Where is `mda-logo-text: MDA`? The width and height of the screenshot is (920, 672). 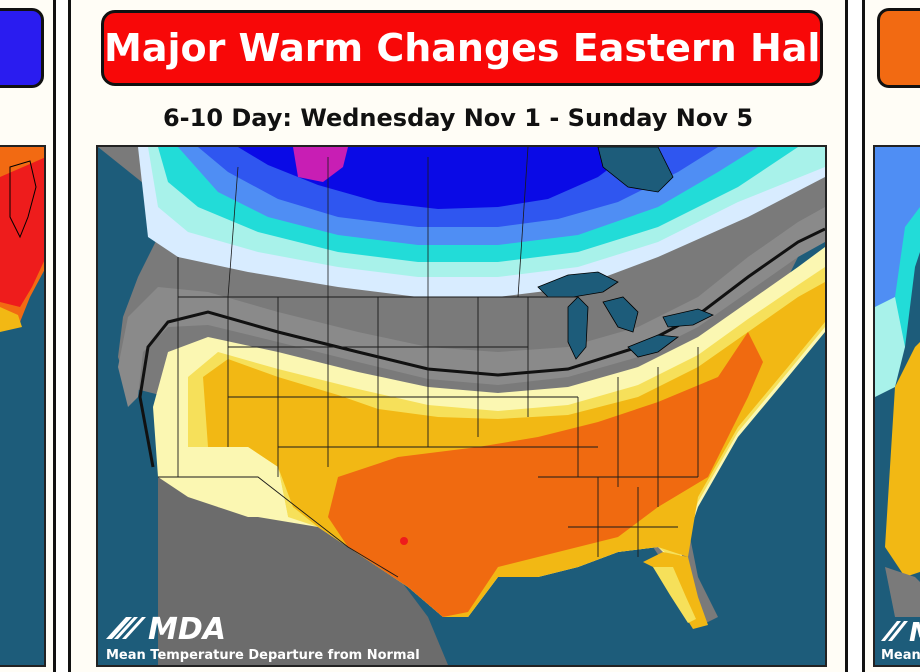 mda-logo-text: MDA is located at coordinates (187, 629).